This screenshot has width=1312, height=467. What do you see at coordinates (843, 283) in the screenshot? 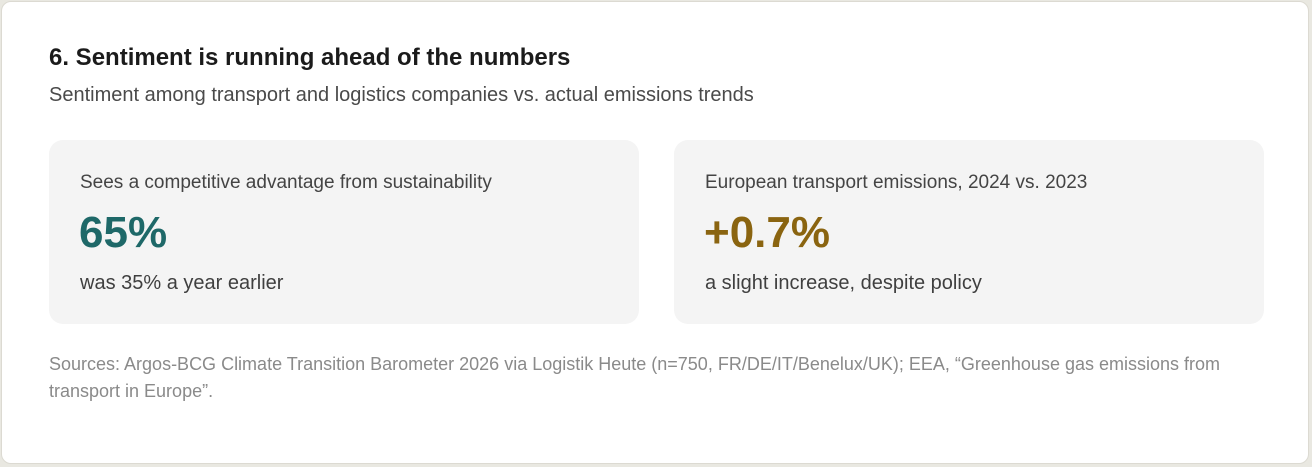
I see `stat-card-note: a slight increase, despite policy` at bounding box center [843, 283].